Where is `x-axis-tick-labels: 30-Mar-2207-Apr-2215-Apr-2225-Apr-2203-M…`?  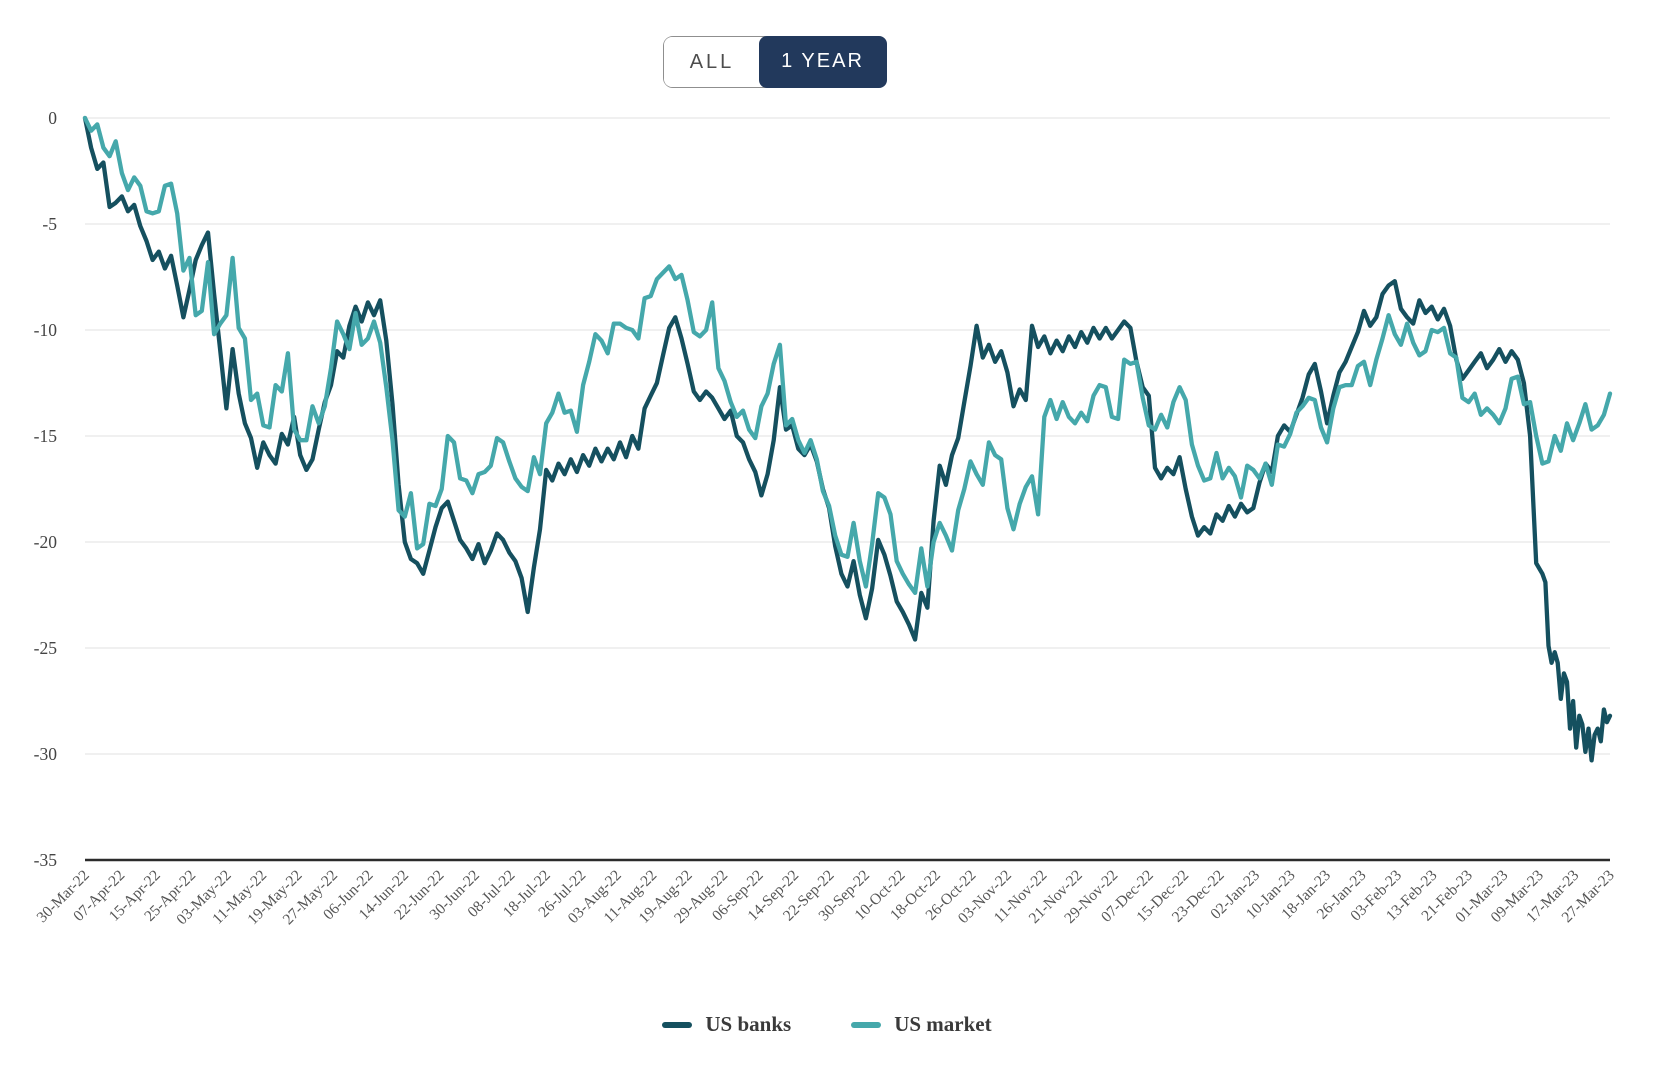 x-axis-tick-labels: 30-Mar-2207-Apr-2215-Apr-2225-Apr-2203-M… is located at coordinates (826, 898).